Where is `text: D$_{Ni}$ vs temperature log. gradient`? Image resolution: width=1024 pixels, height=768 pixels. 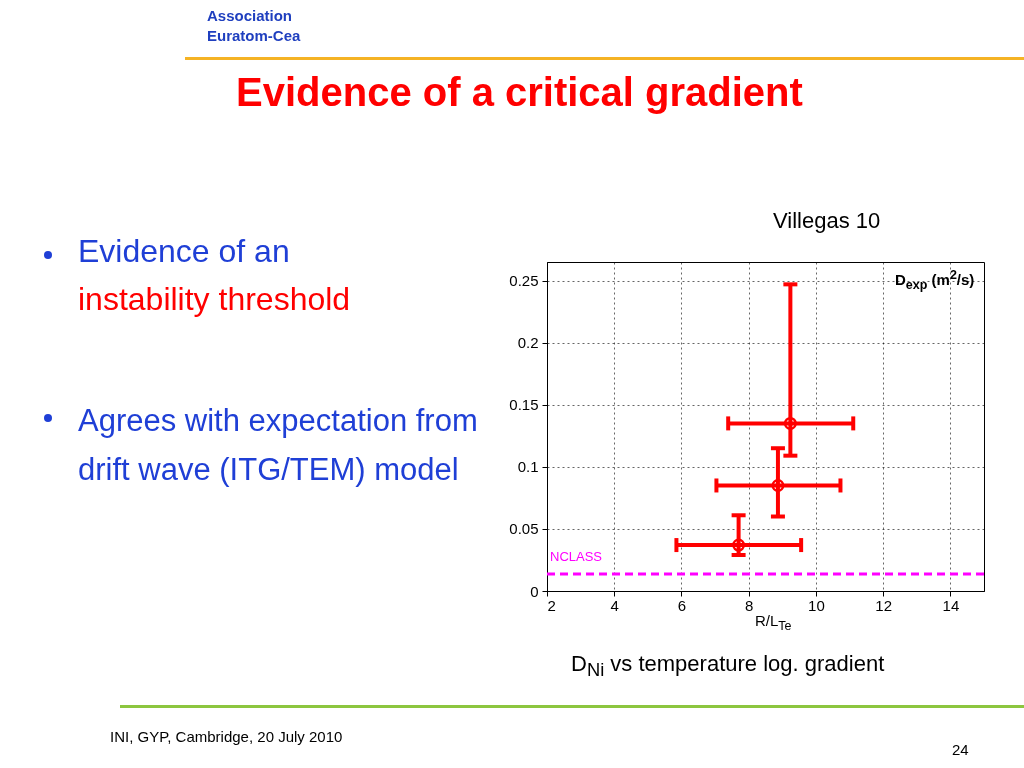 text: D$_{Ni}$ vs temperature log. gradient is located at coordinates (728, 666).